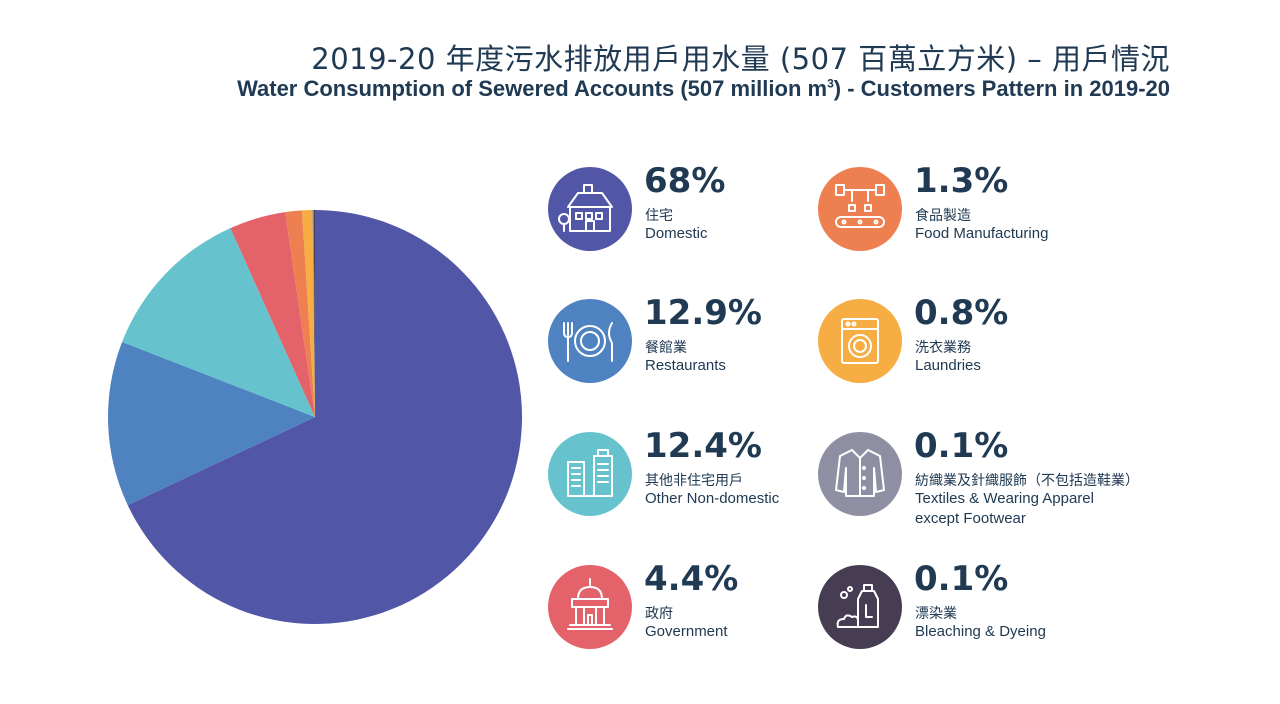  Describe the element at coordinates (694, 481) in the screenshot. I see `legend-label-zh: 其他非住宅用戶` at that location.